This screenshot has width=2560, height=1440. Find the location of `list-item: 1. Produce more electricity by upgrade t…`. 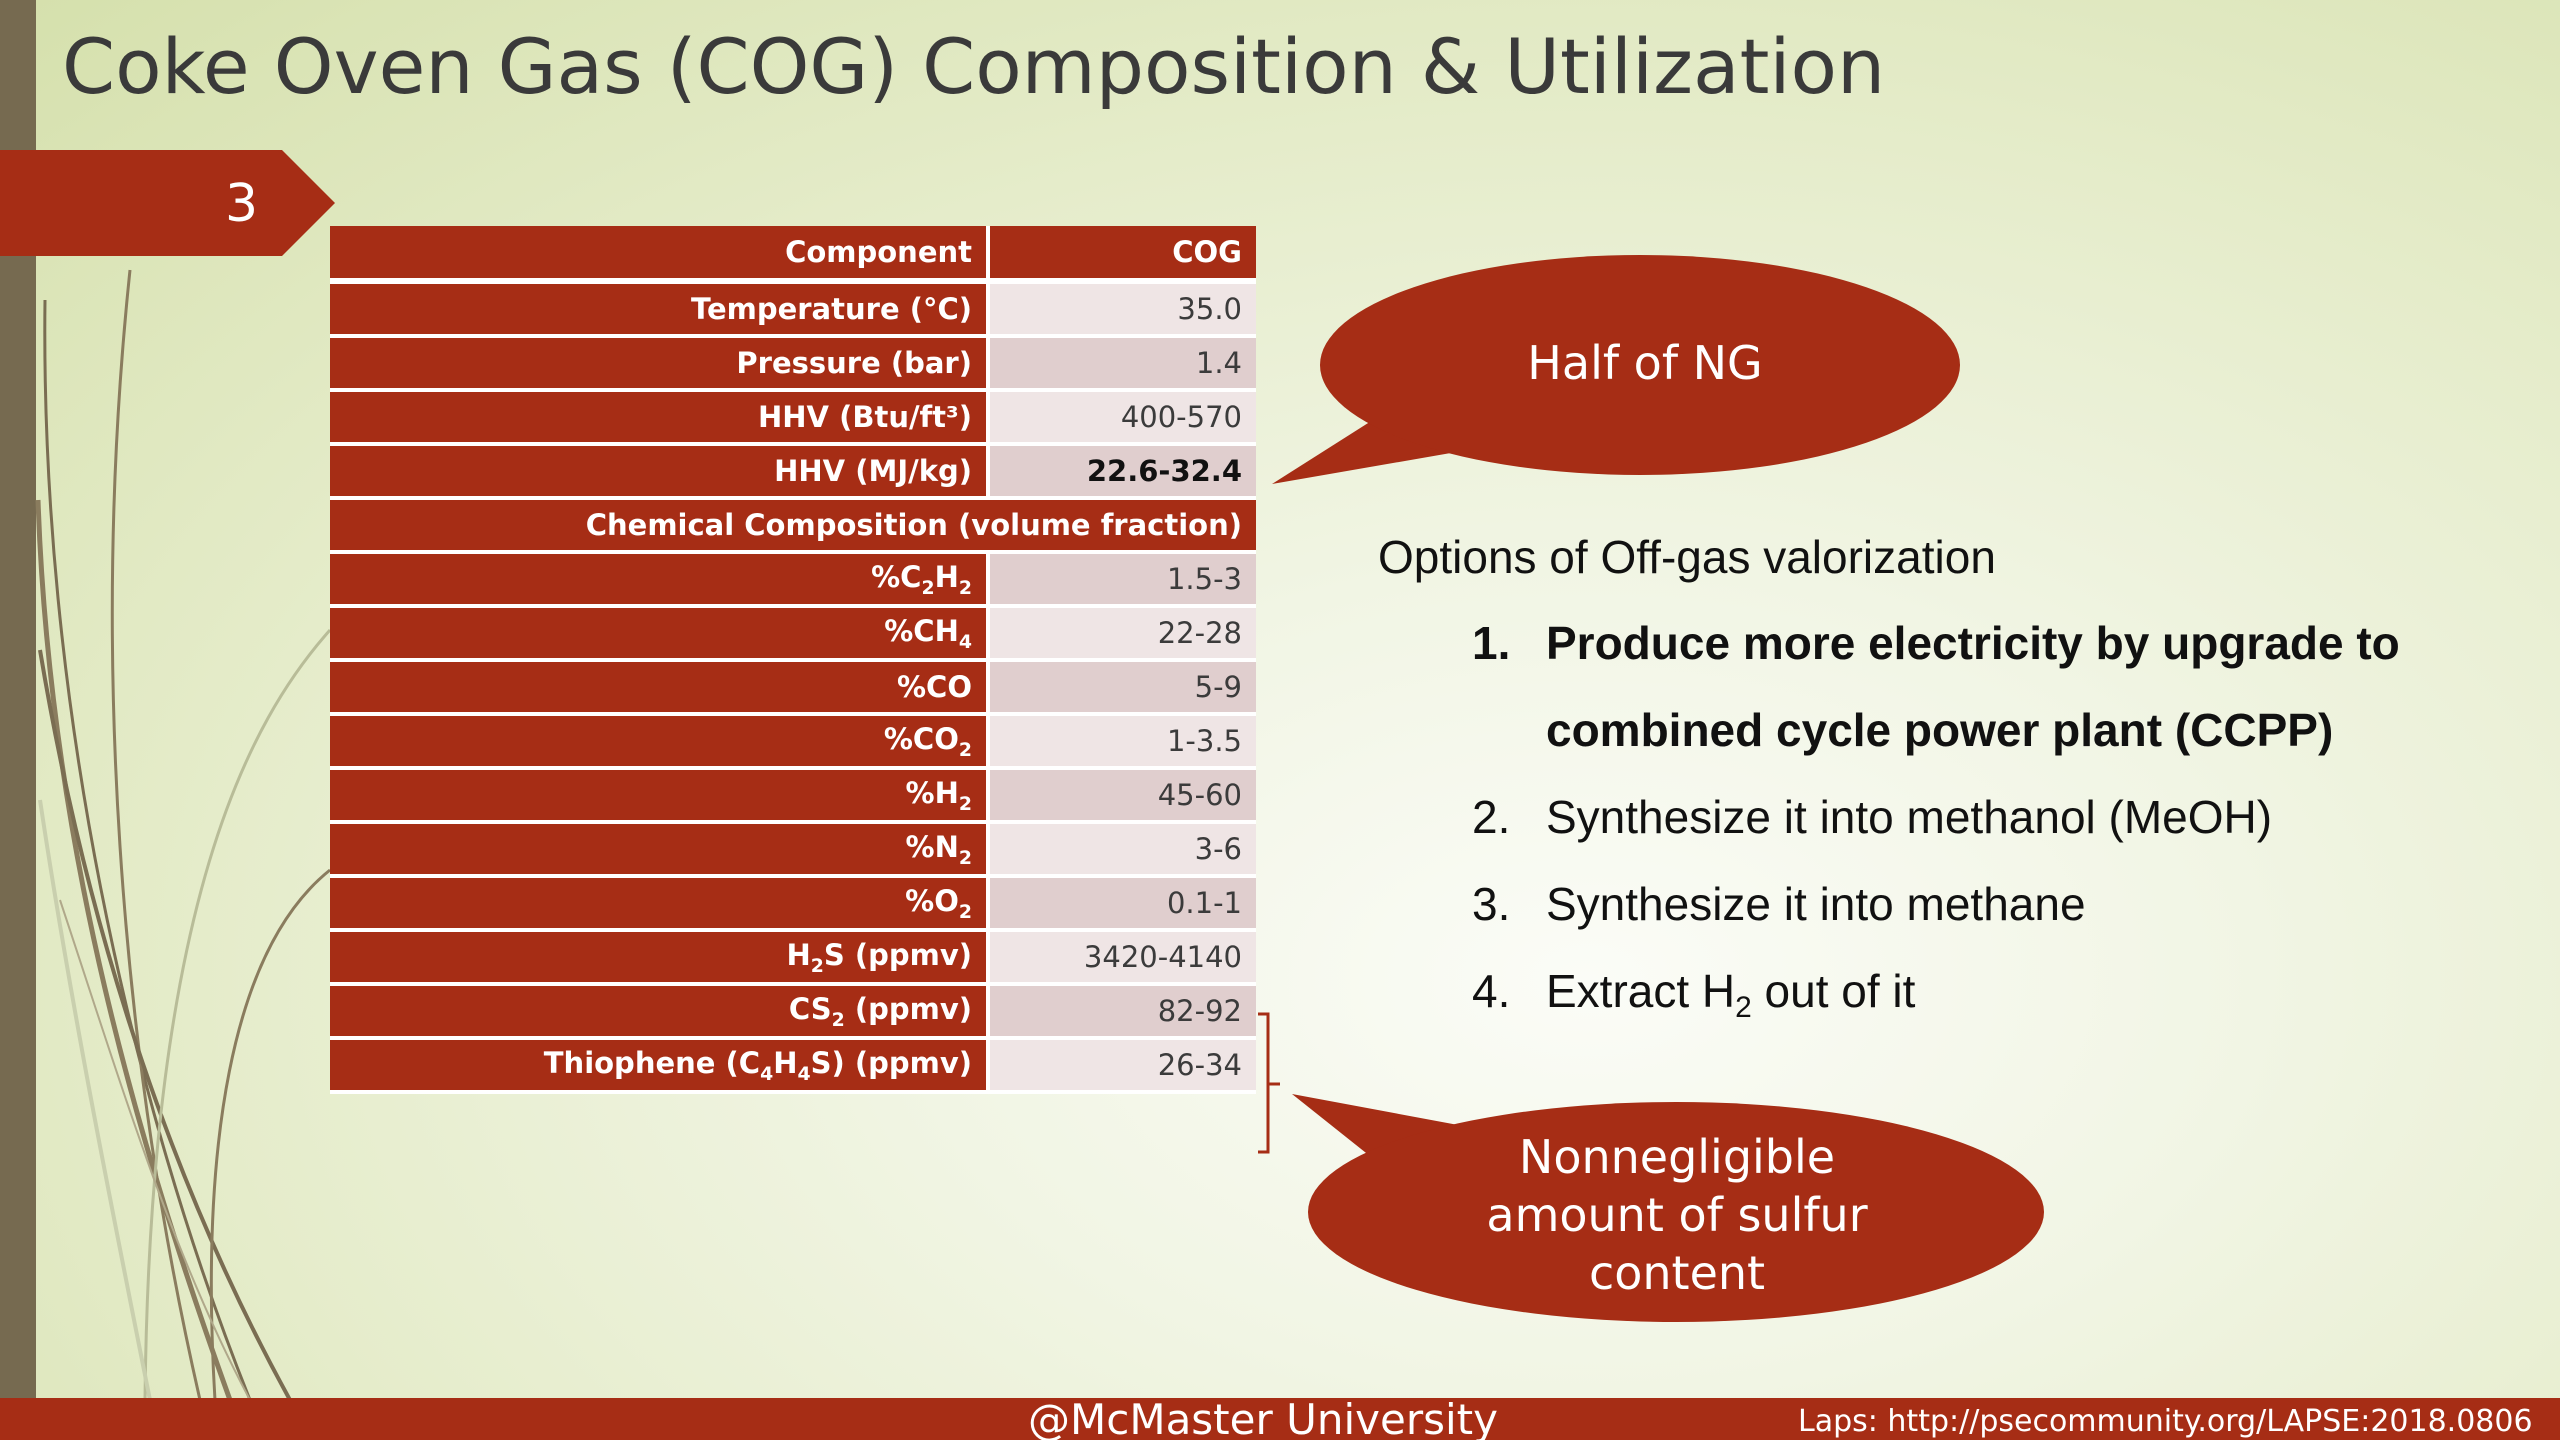

list-item: 1. Produce more electricity by upgrade t… is located at coordinates (1936, 686).